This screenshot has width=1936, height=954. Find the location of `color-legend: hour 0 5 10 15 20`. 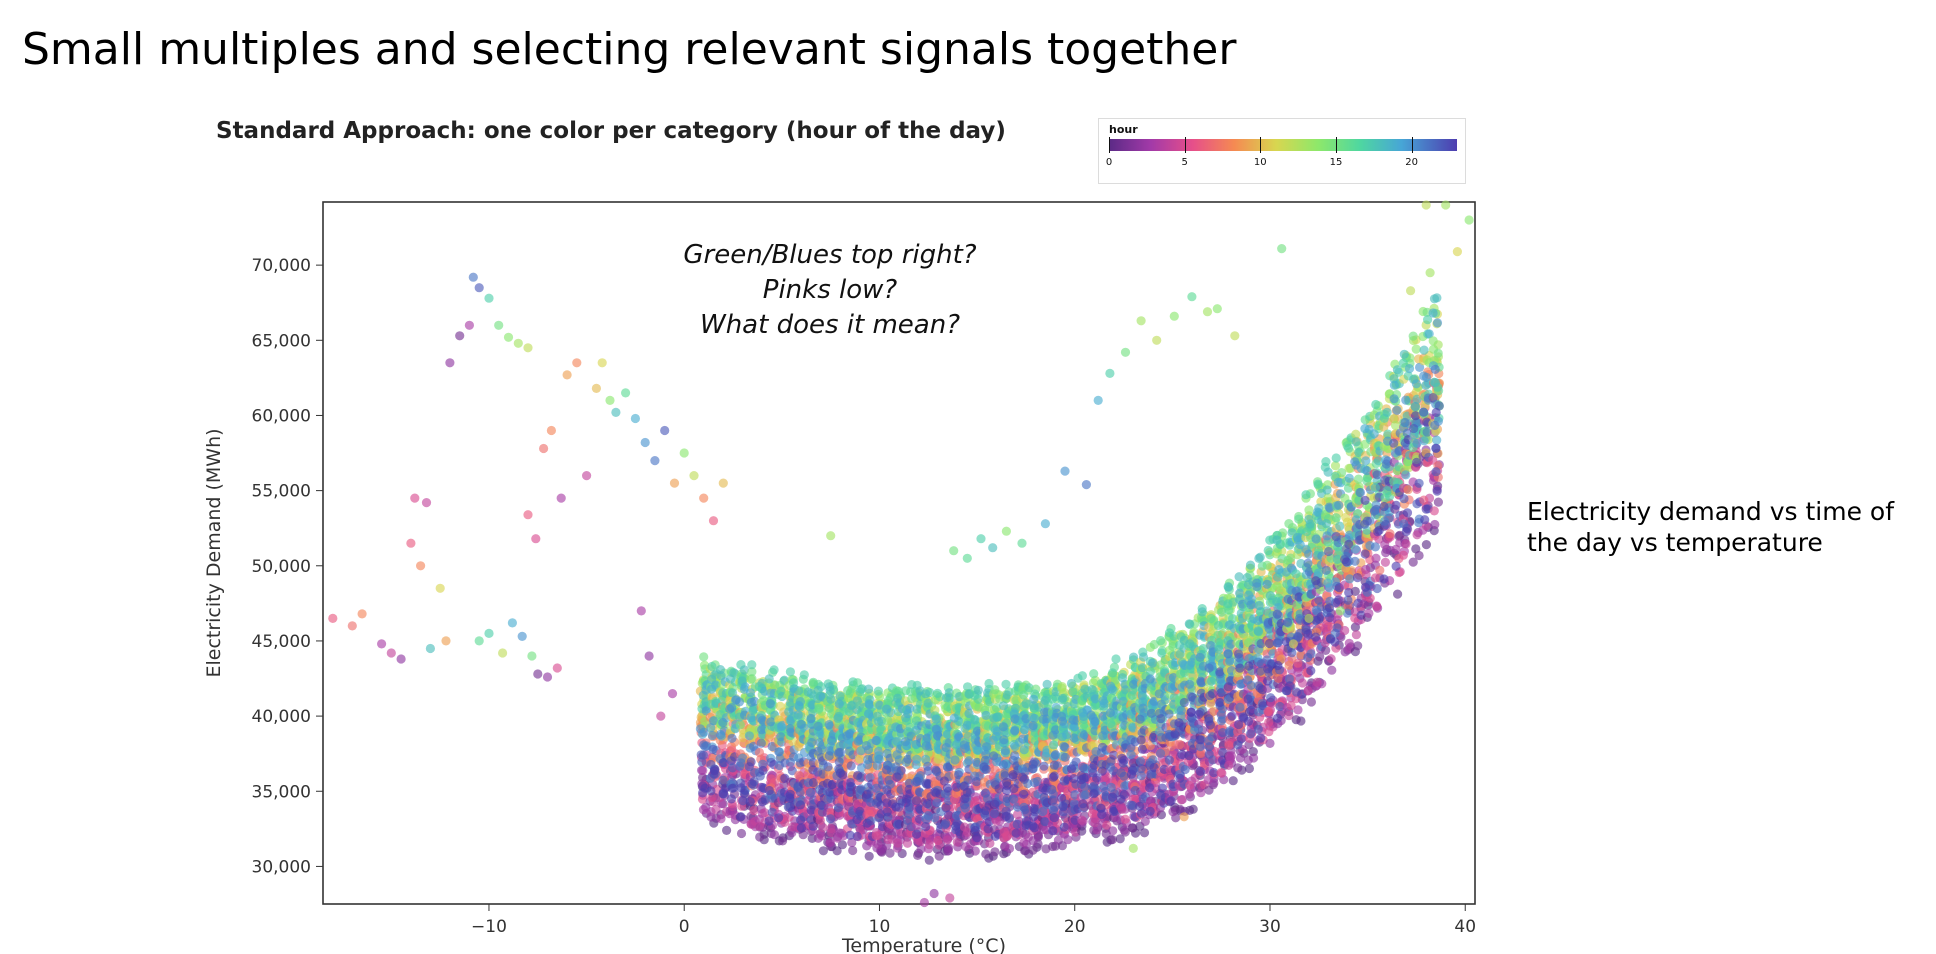

color-legend: hour 0 5 10 15 20 is located at coordinates (1282, 151).